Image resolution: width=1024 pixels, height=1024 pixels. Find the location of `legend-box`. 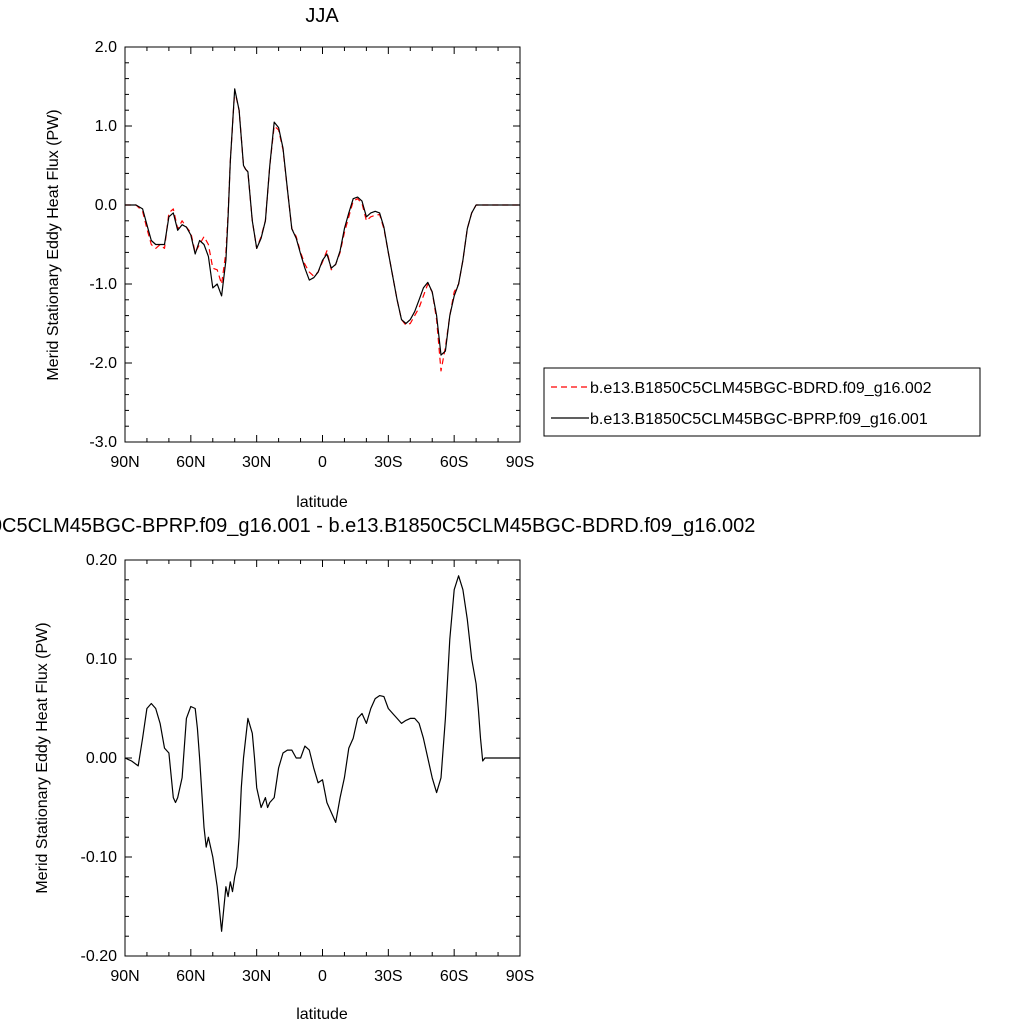

legend-box is located at coordinates (762, 402).